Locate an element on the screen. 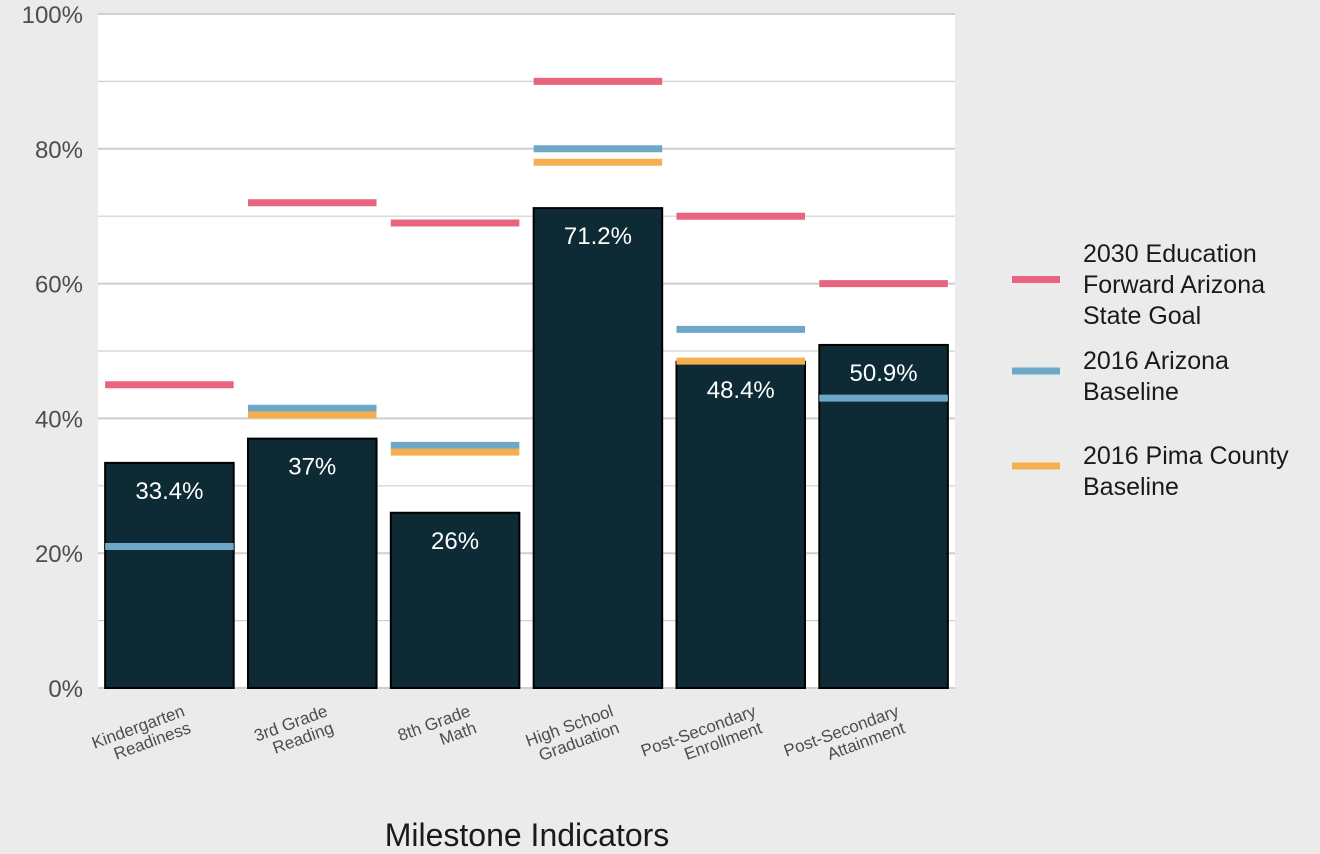 This screenshot has width=1320, height=854. x-tick-label: 8th GradeMath is located at coordinates (437, 731).